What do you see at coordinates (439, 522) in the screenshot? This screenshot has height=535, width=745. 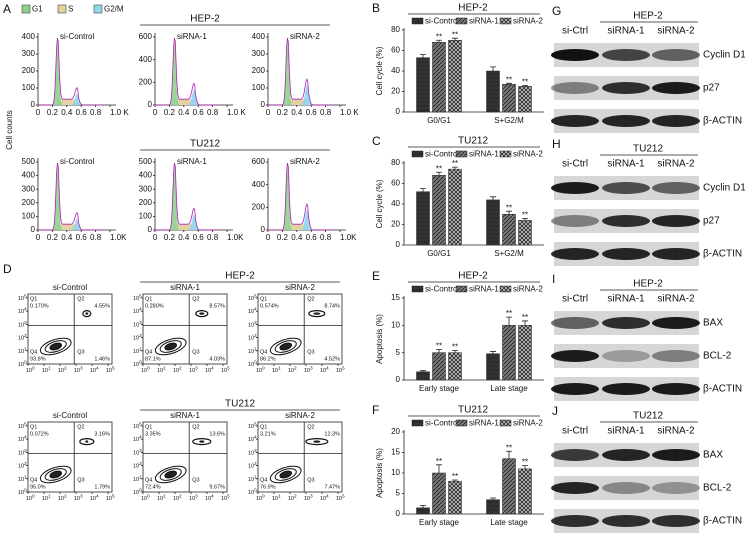 I see `x-tick-label: Early stage` at bounding box center [439, 522].